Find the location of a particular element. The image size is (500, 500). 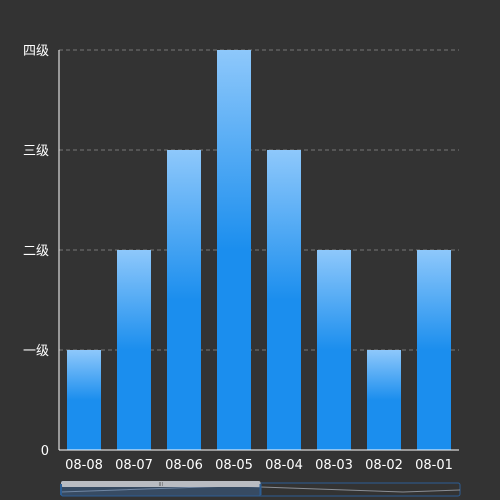

x-tick-label: 08-03 is located at coordinates (334, 465).